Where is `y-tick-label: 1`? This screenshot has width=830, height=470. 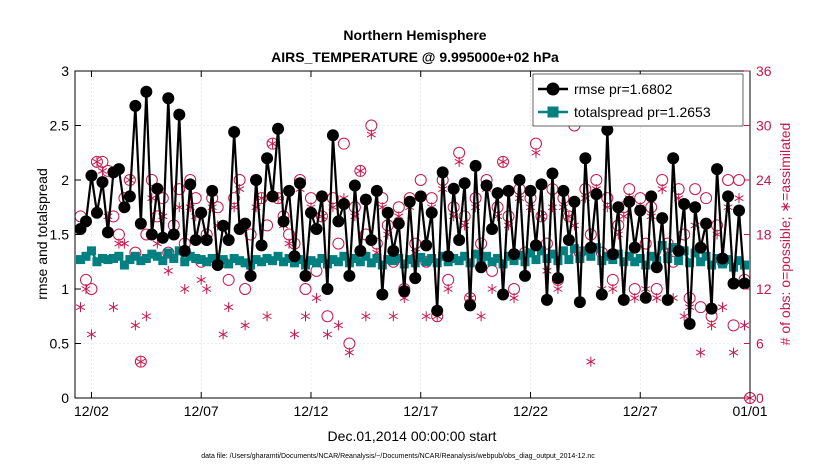
y-tick-label: 1 is located at coordinates (65, 289).